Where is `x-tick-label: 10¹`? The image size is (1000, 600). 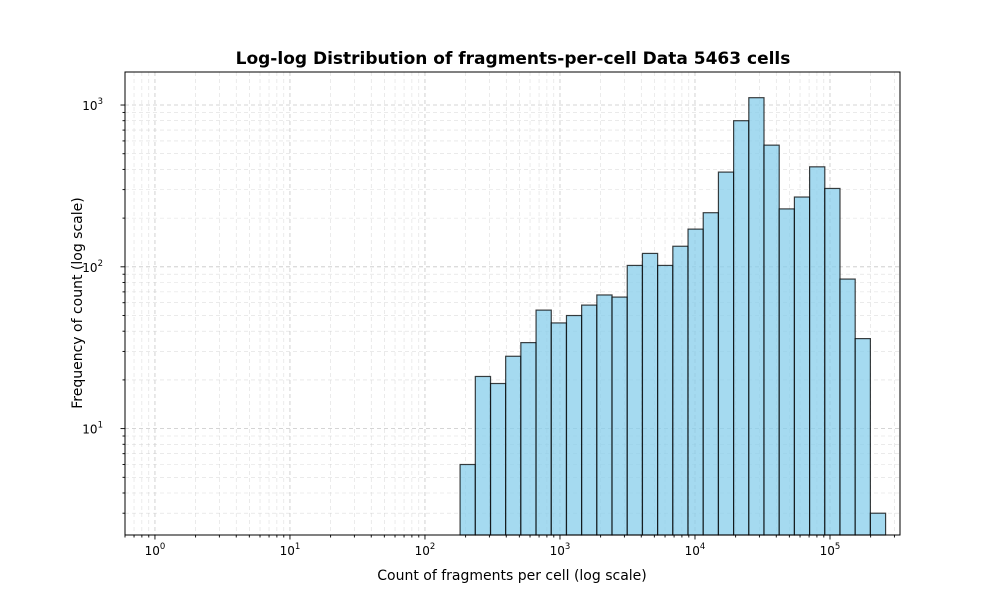
x-tick-label: 10¹ is located at coordinates (290, 550).